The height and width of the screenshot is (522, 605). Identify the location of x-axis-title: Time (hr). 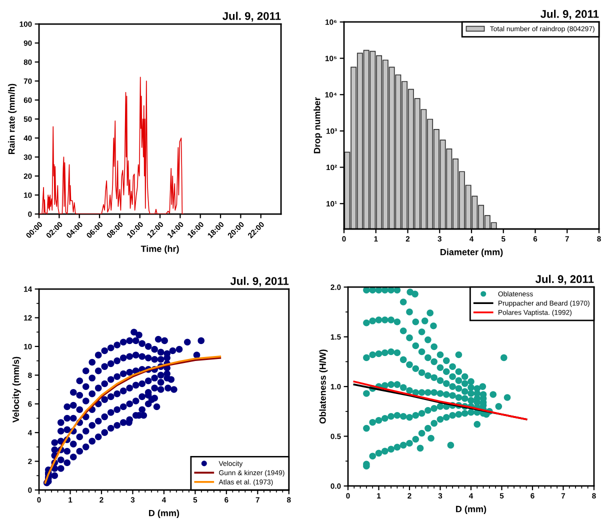
(159, 249).